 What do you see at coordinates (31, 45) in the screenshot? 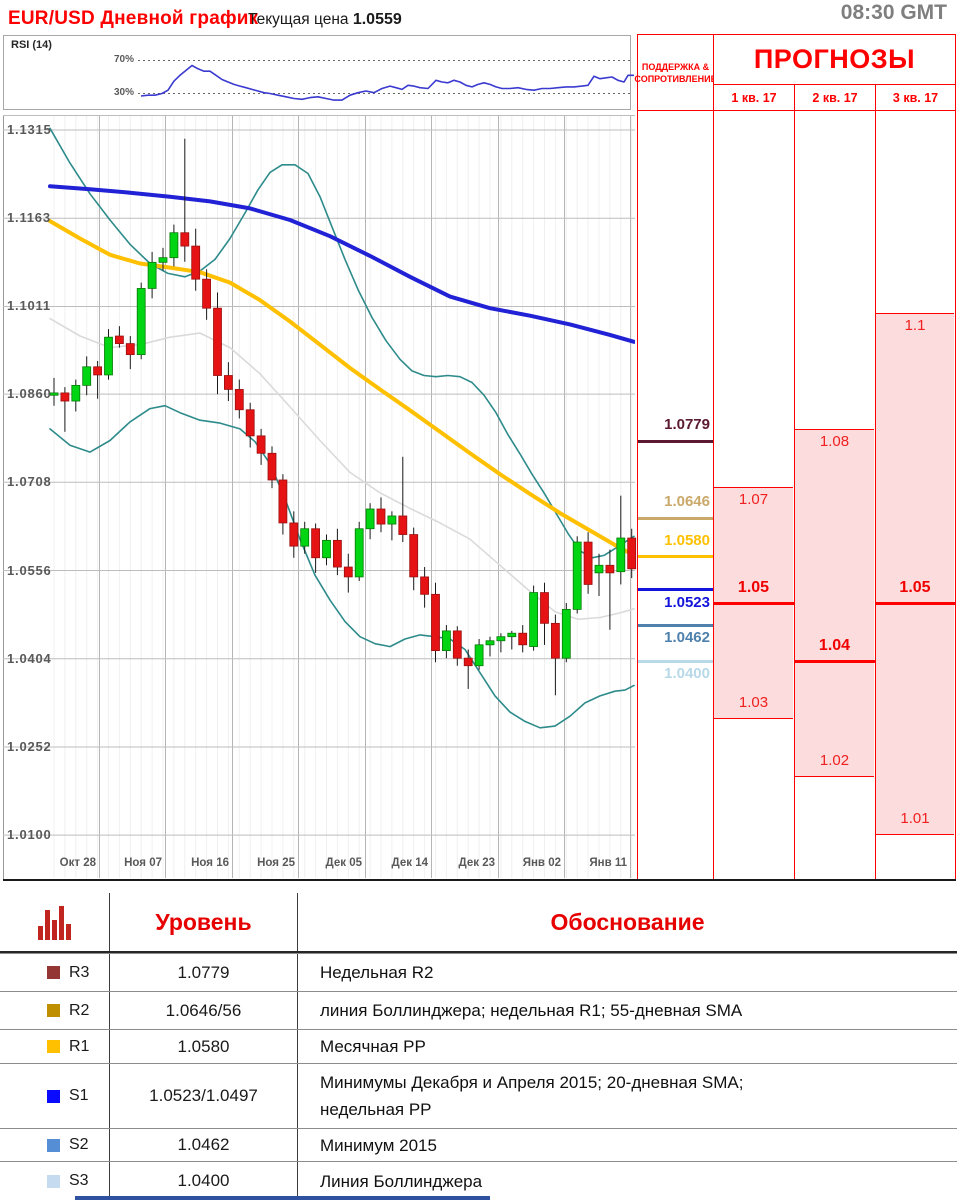
I see `rsi-indicator-label: RSI (14)` at bounding box center [31, 45].